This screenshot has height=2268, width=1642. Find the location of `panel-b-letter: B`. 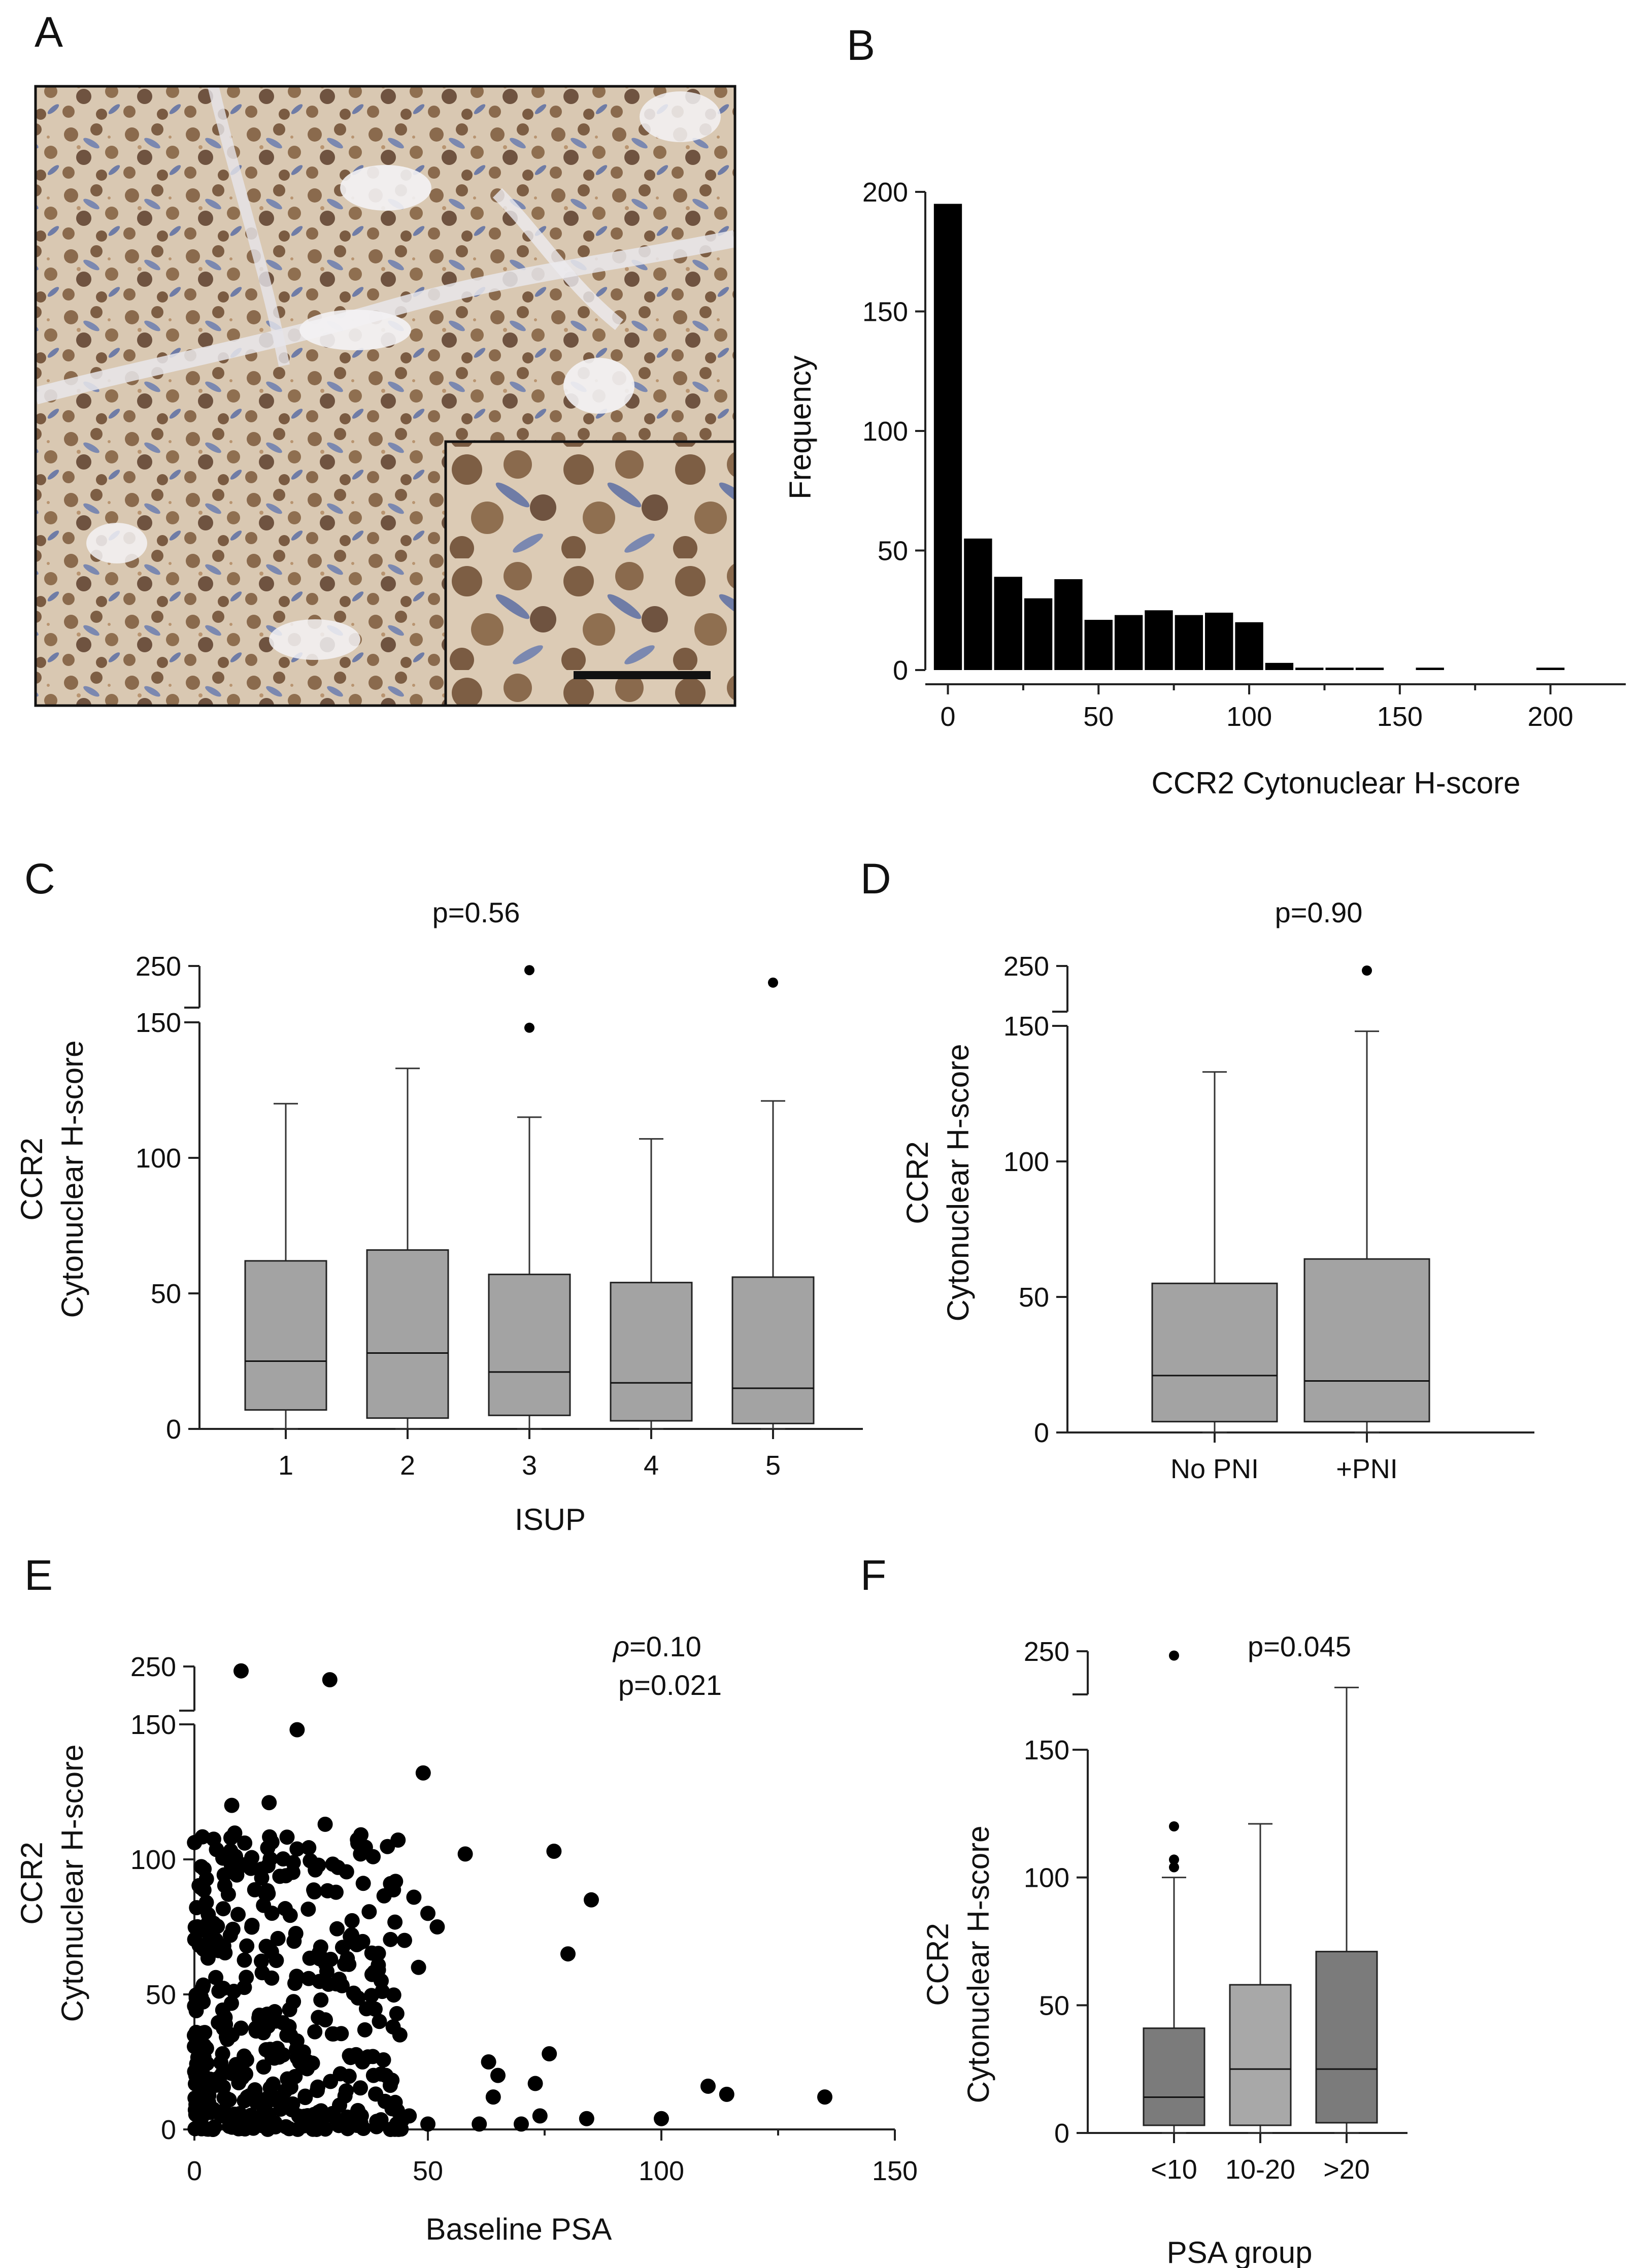

panel-b-letter: B is located at coordinates (861, 45).